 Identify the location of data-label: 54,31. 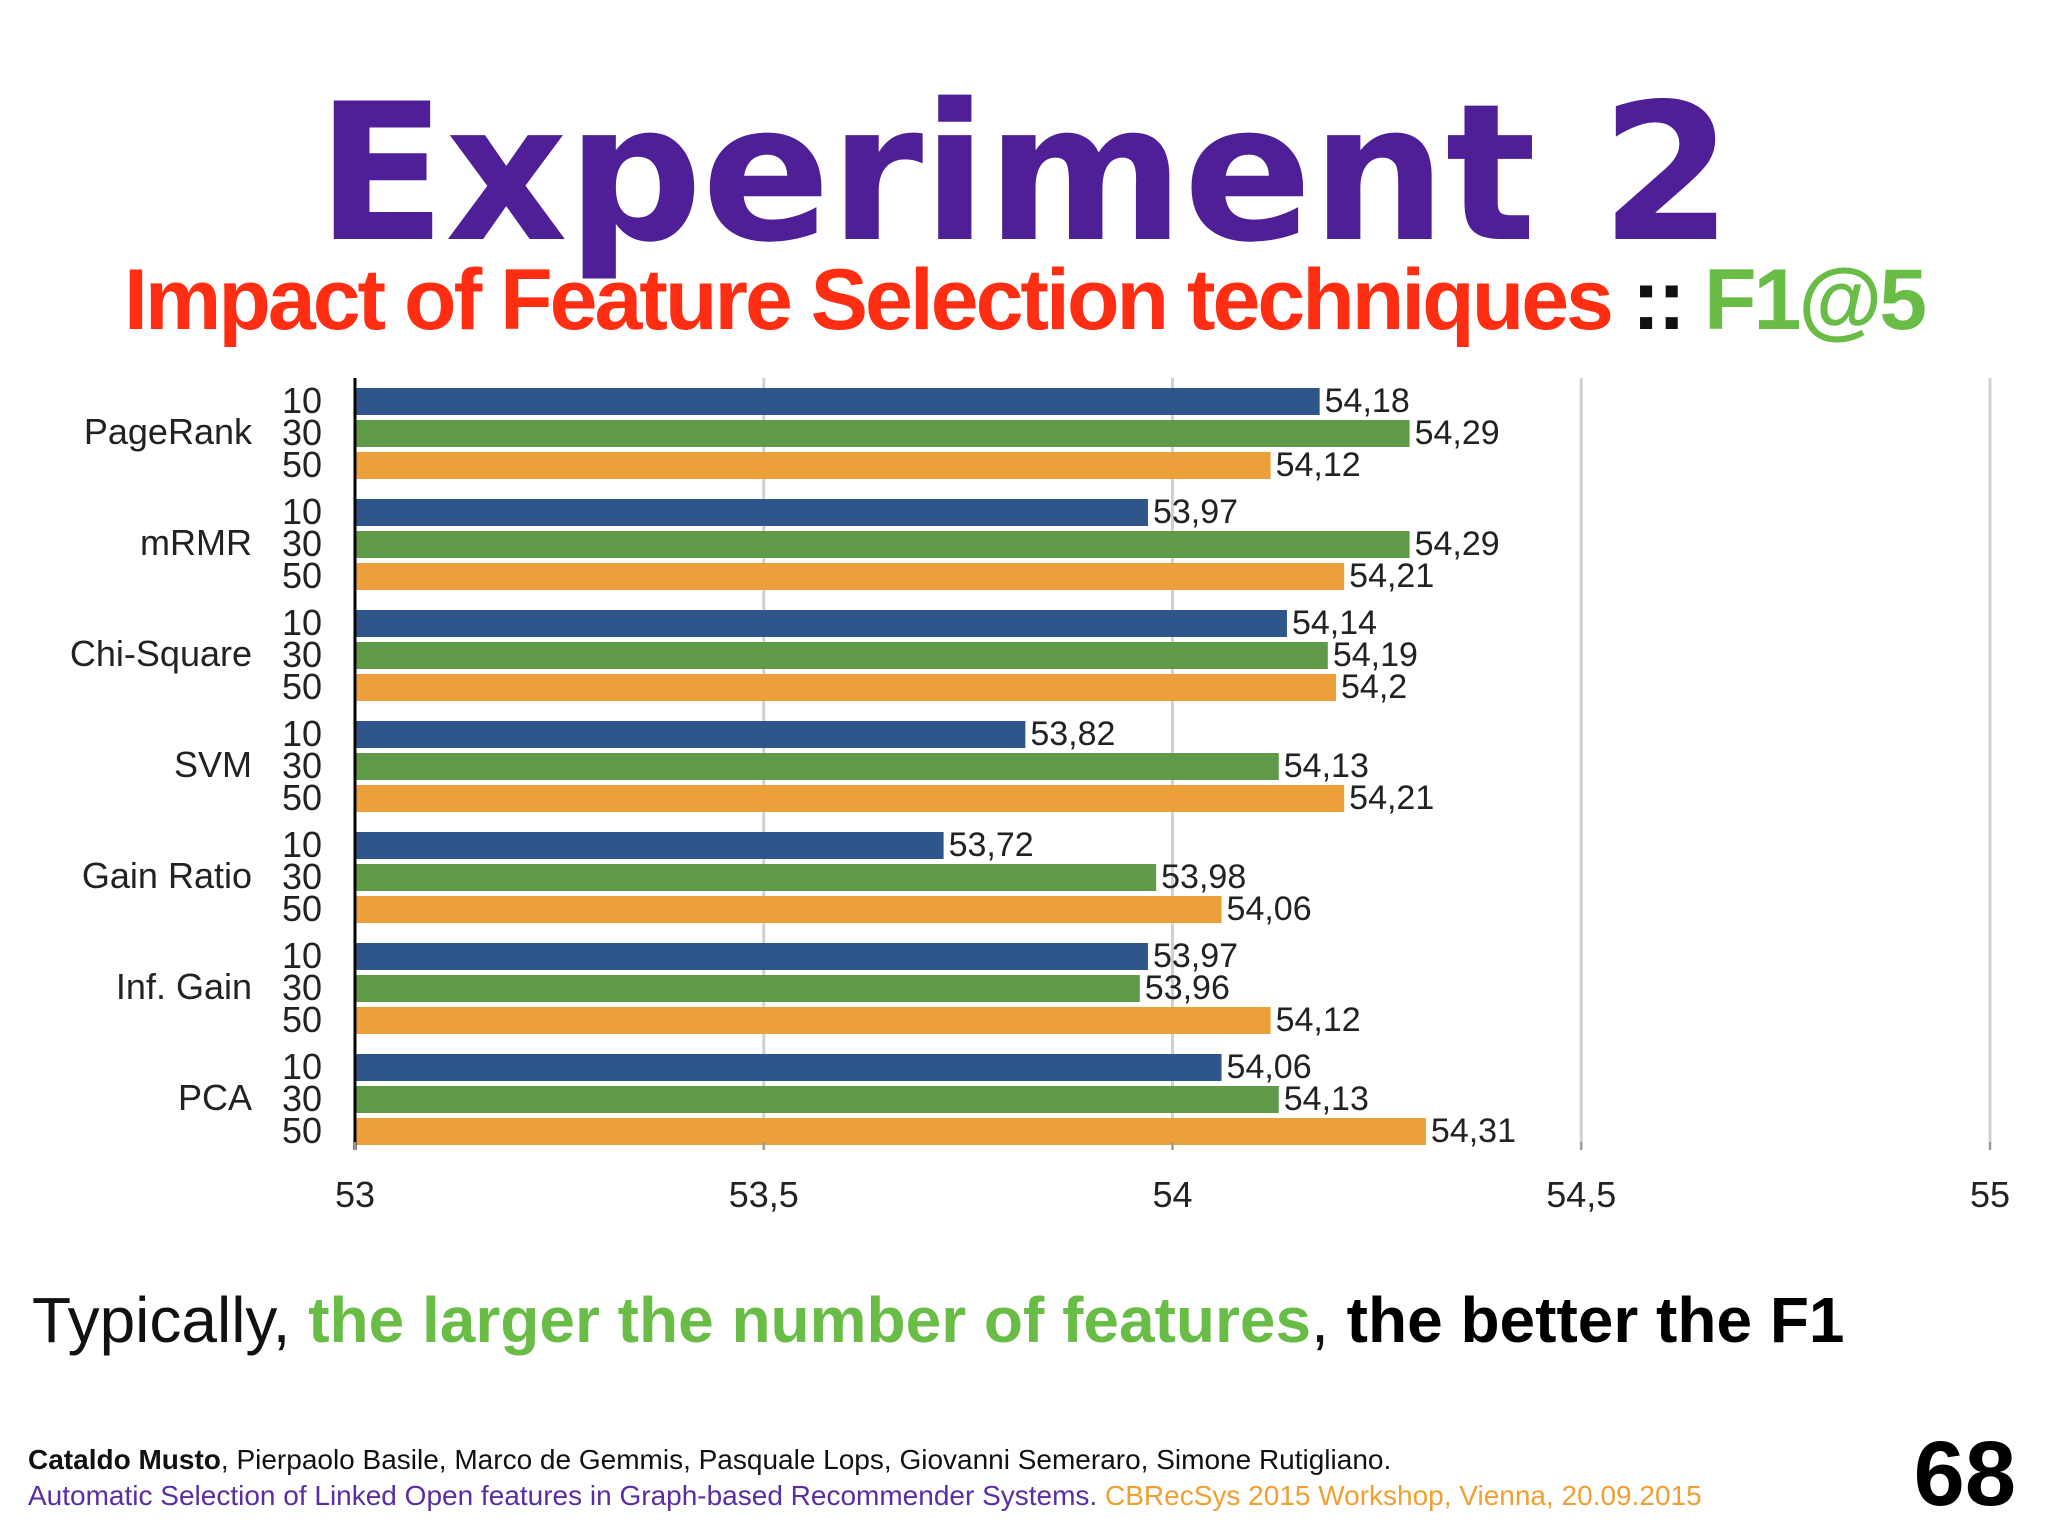
(1473, 1131).